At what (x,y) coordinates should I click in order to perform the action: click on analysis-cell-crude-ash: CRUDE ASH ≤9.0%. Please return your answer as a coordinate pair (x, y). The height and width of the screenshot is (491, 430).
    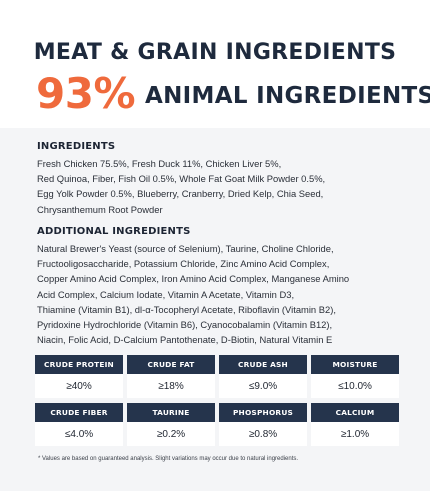
    Looking at the image, I should click on (263, 376).